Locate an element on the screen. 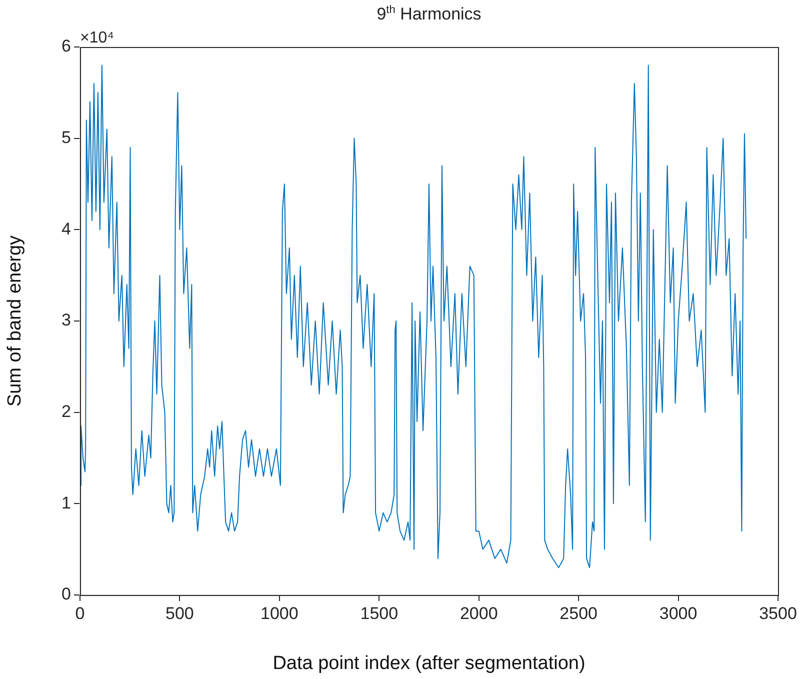  x-tick-label: 3000 is located at coordinates (678, 613).